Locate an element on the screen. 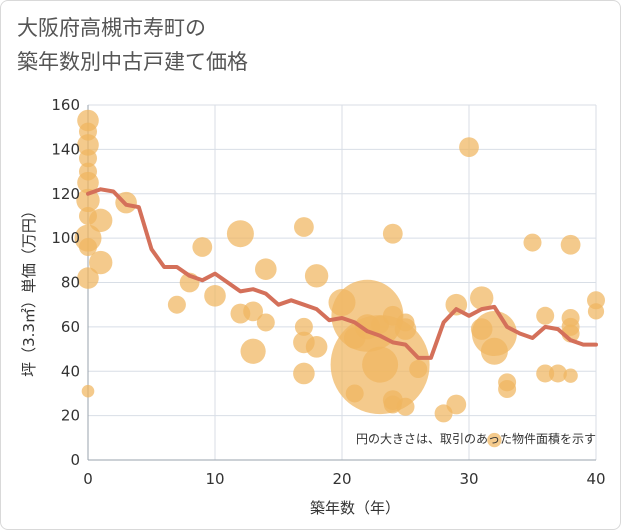 The height and width of the screenshot is (530, 621). chart-title-line-2: 築年数別中古戸建て価格 is located at coordinates (132, 62).